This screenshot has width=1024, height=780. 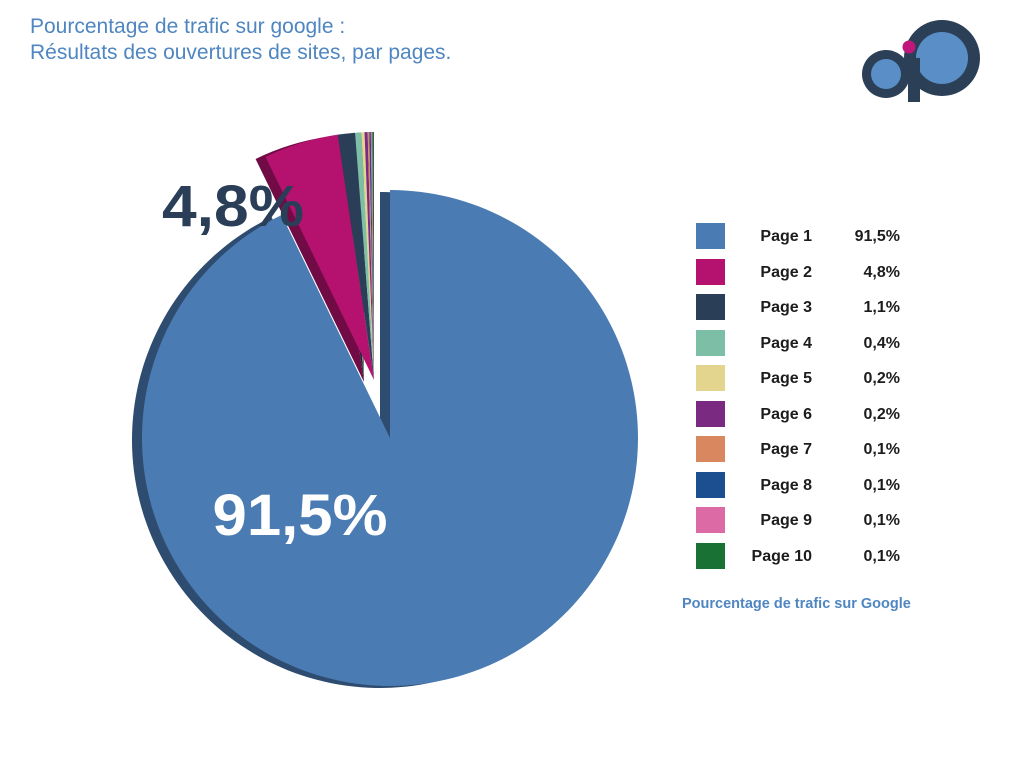 What do you see at coordinates (786, 520) in the screenshot?
I see `legend-label: Page 9` at bounding box center [786, 520].